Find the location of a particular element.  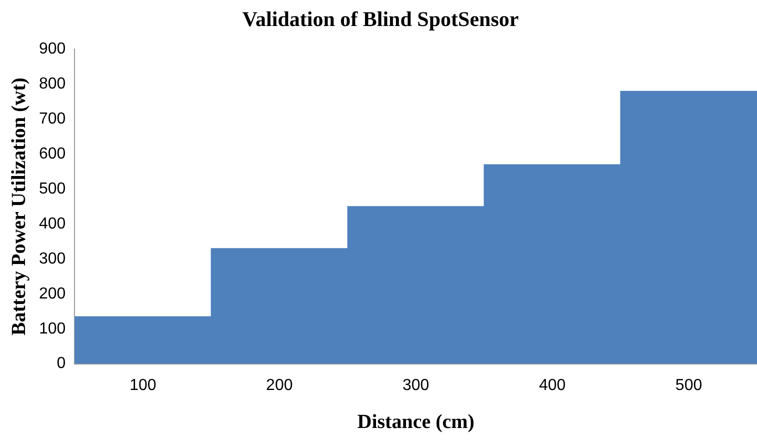

y-tick-label: 400 is located at coordinates (52, 223).